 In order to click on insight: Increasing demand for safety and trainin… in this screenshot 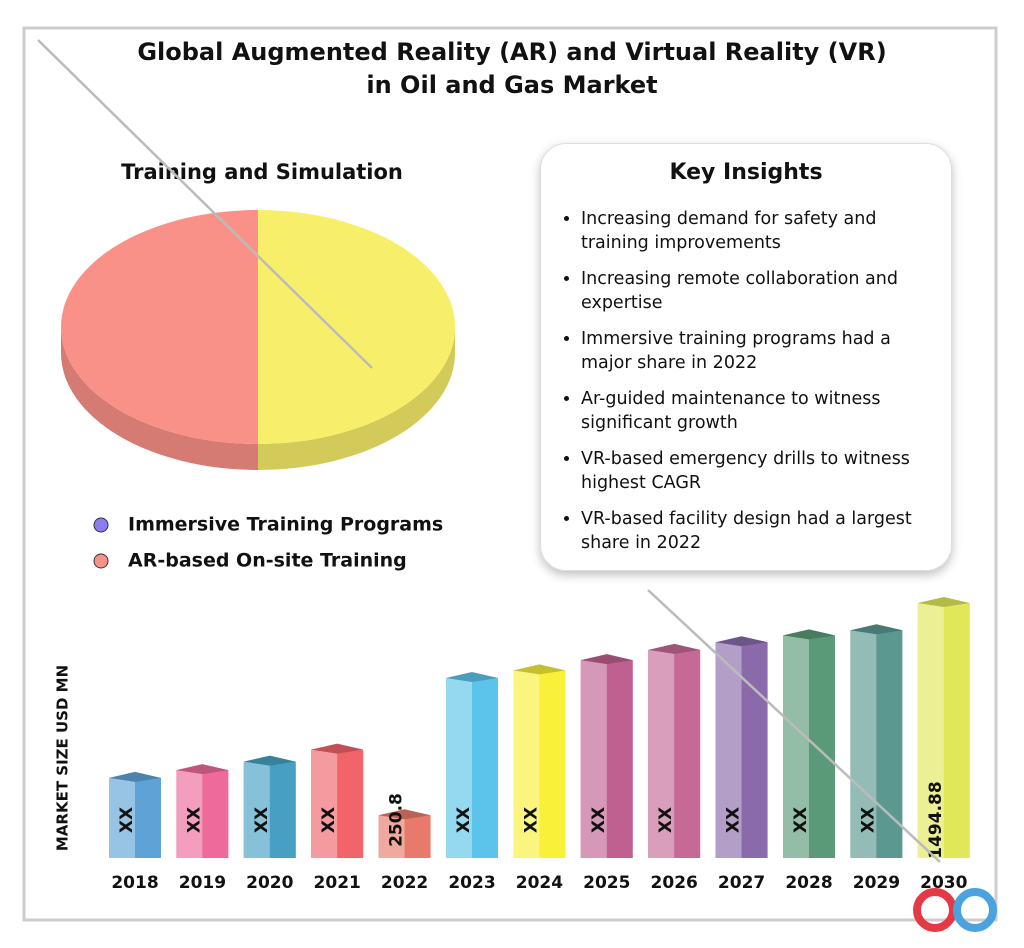, I will do `click(756, 231)`.